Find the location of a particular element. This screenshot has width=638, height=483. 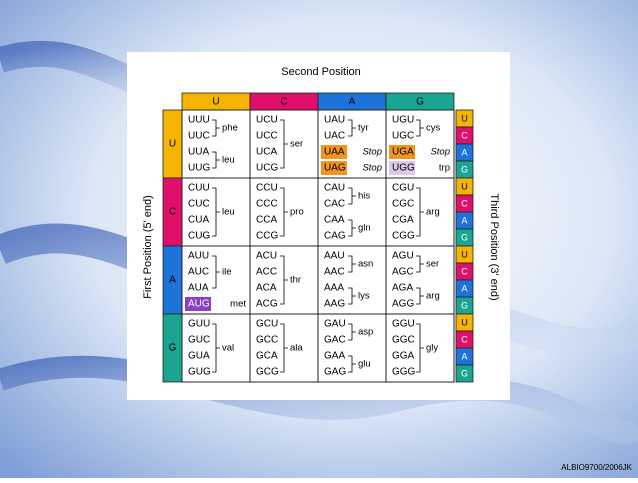

amino-acid: cys is located at coordinates (433, 128).